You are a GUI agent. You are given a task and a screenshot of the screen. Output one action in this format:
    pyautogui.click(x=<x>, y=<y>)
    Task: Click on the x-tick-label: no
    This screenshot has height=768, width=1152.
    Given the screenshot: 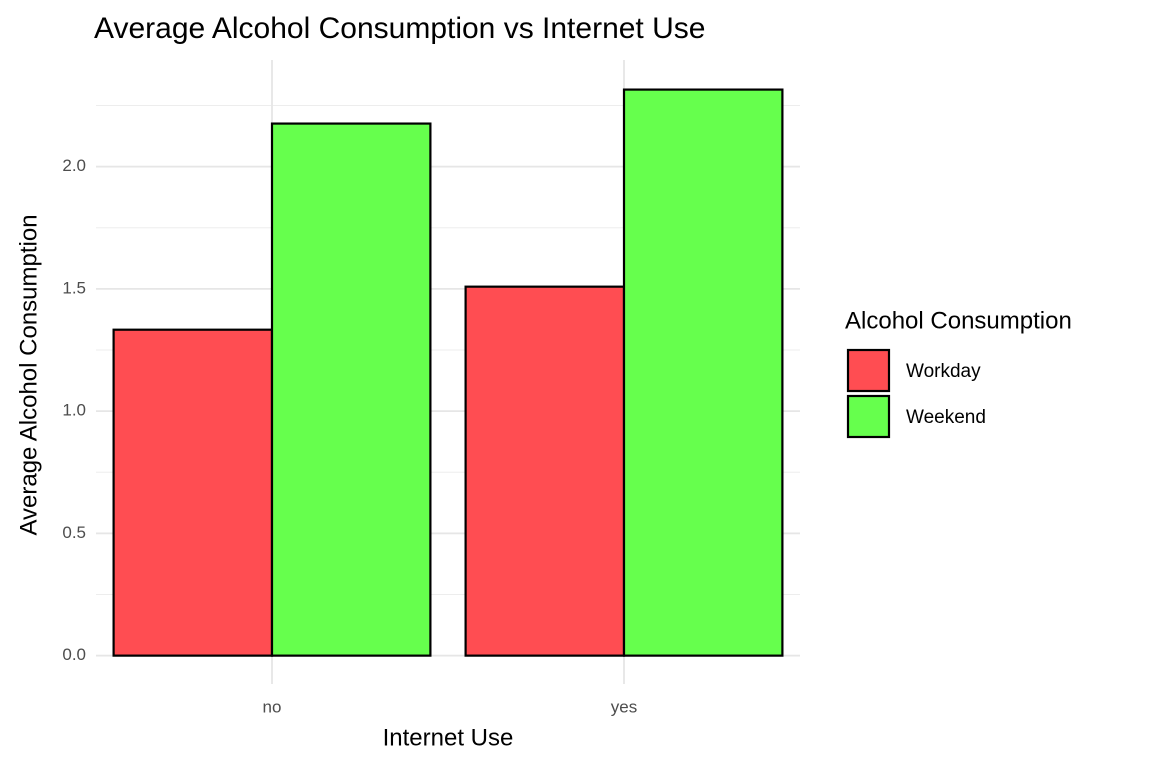 What is the action you would take?
    pyautogui.click(x=272, y=706)
    